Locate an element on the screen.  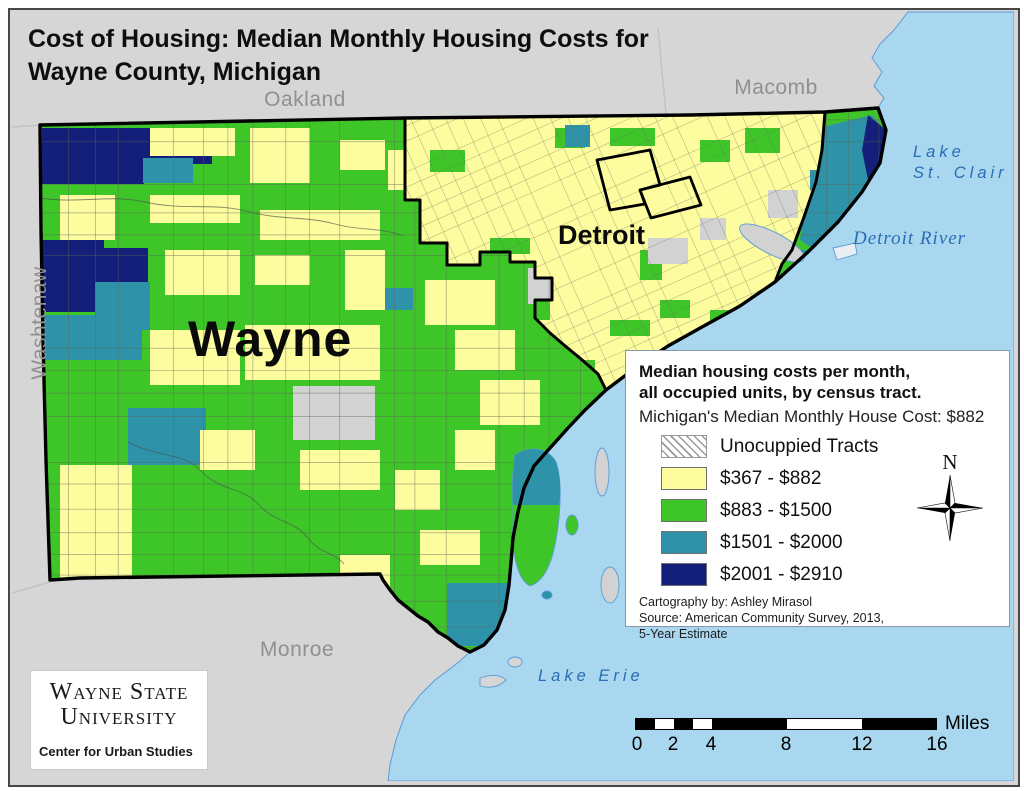
detroit-city-boundary is located at coordinates (615, 251).